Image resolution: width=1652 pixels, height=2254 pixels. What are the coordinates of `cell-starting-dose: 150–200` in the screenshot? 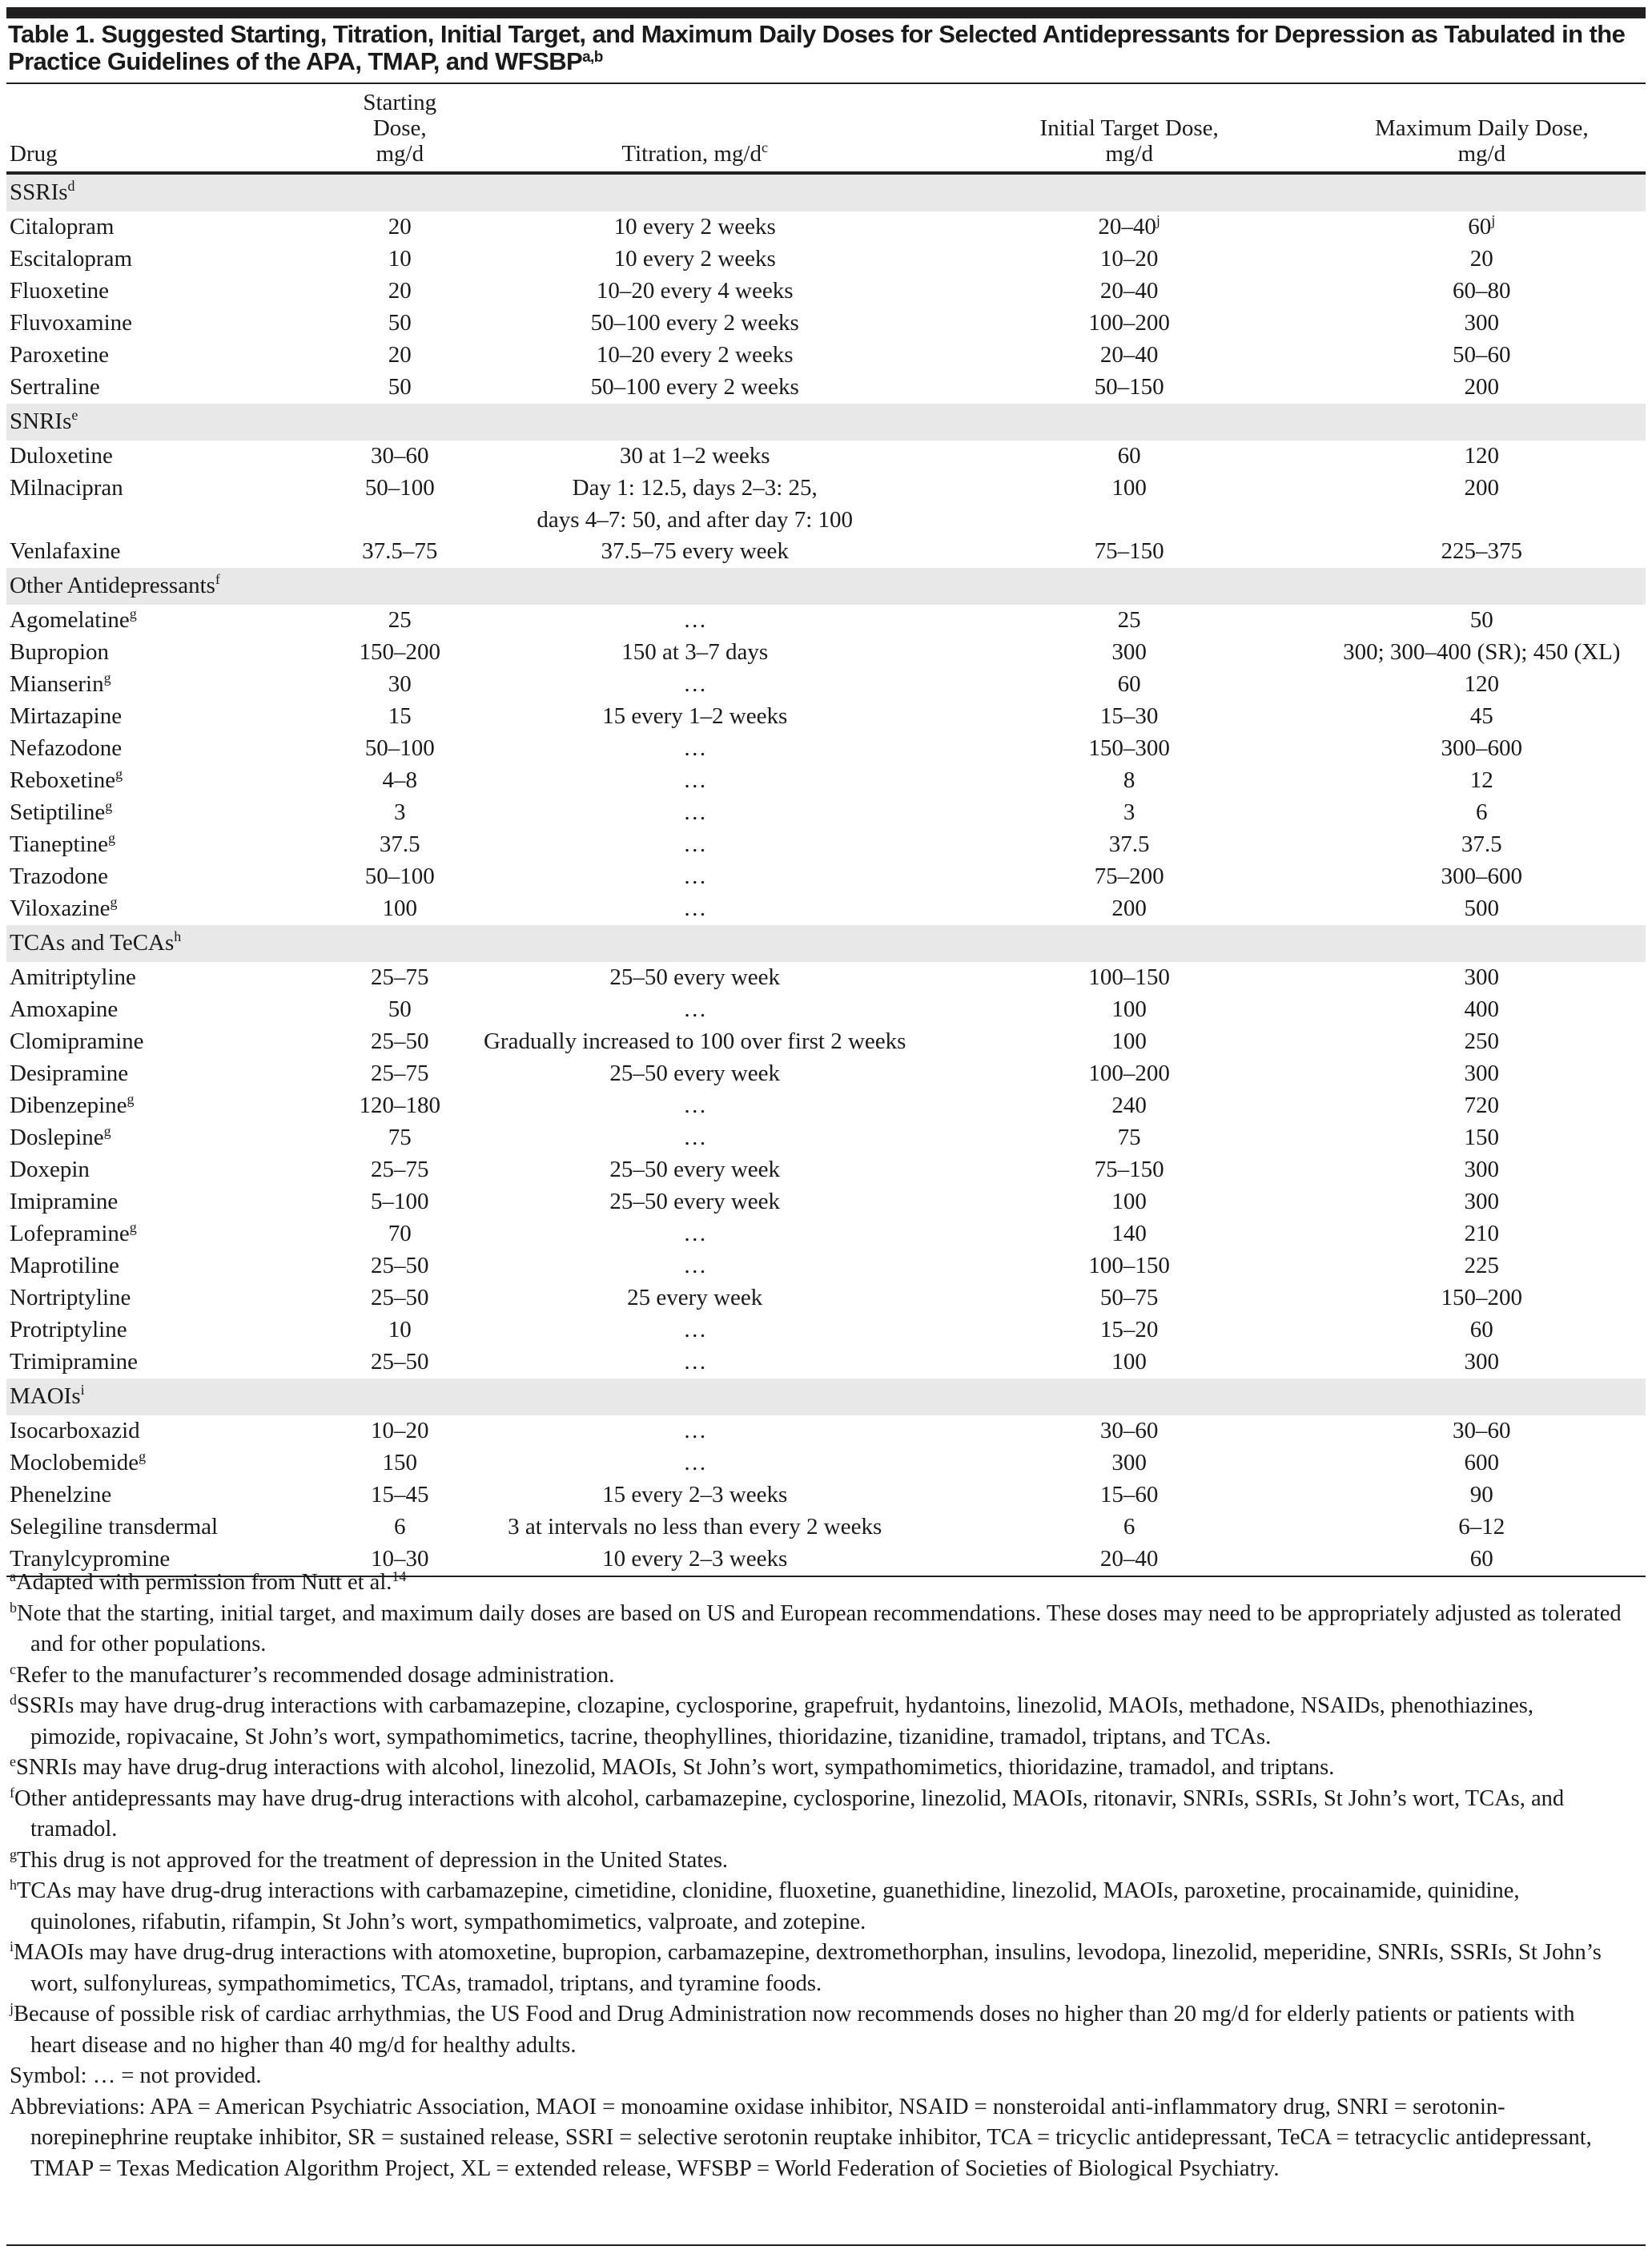 It's located at (400, 652).